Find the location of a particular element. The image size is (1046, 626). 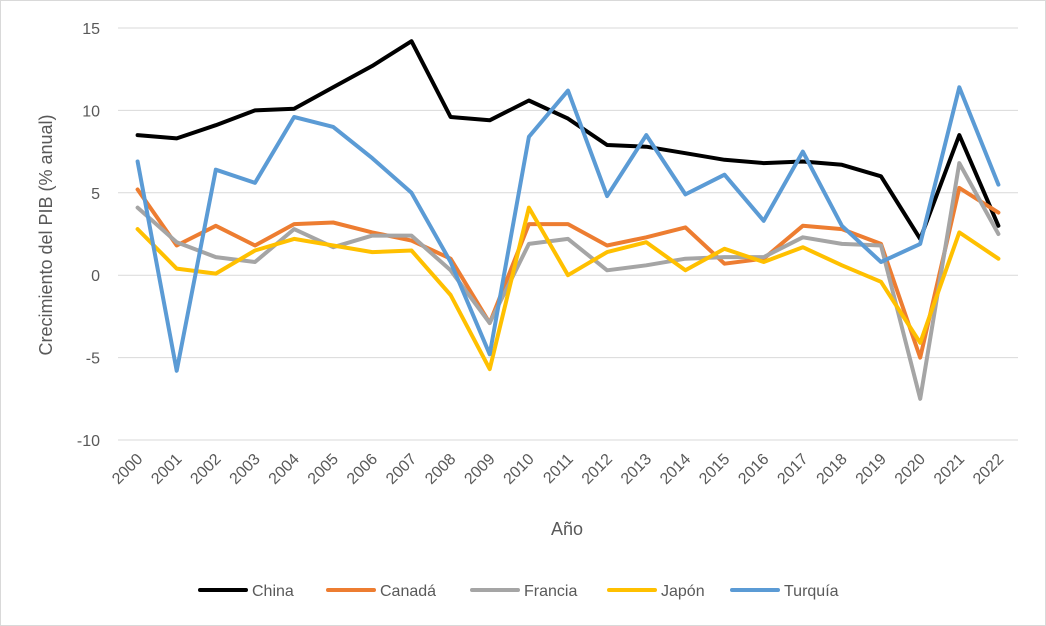

x-tick-label: 2000 is located at coordinates (127, 469).